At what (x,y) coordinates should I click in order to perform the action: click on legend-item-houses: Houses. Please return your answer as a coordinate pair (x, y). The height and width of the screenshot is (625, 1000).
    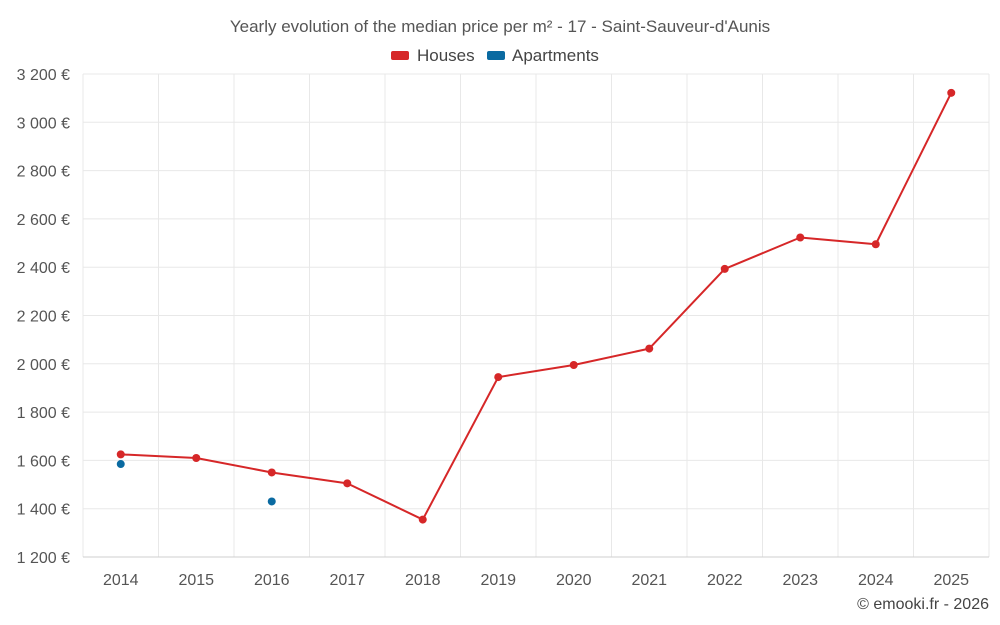
    Looking at the image, I should click on (433, 55).